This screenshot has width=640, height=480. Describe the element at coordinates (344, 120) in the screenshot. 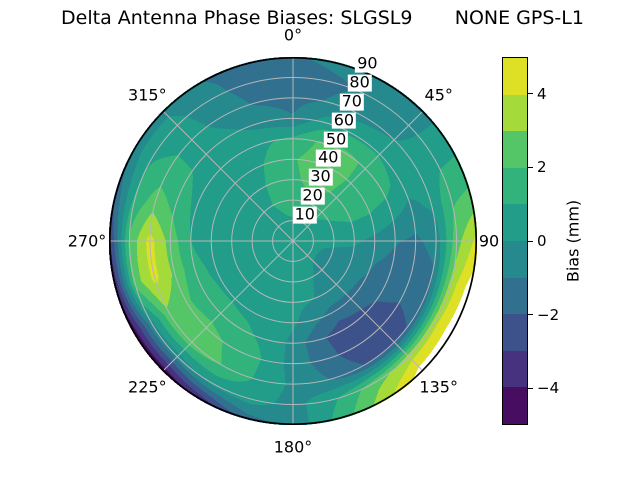

I see `radial-tick-label-60: 60` at that location.